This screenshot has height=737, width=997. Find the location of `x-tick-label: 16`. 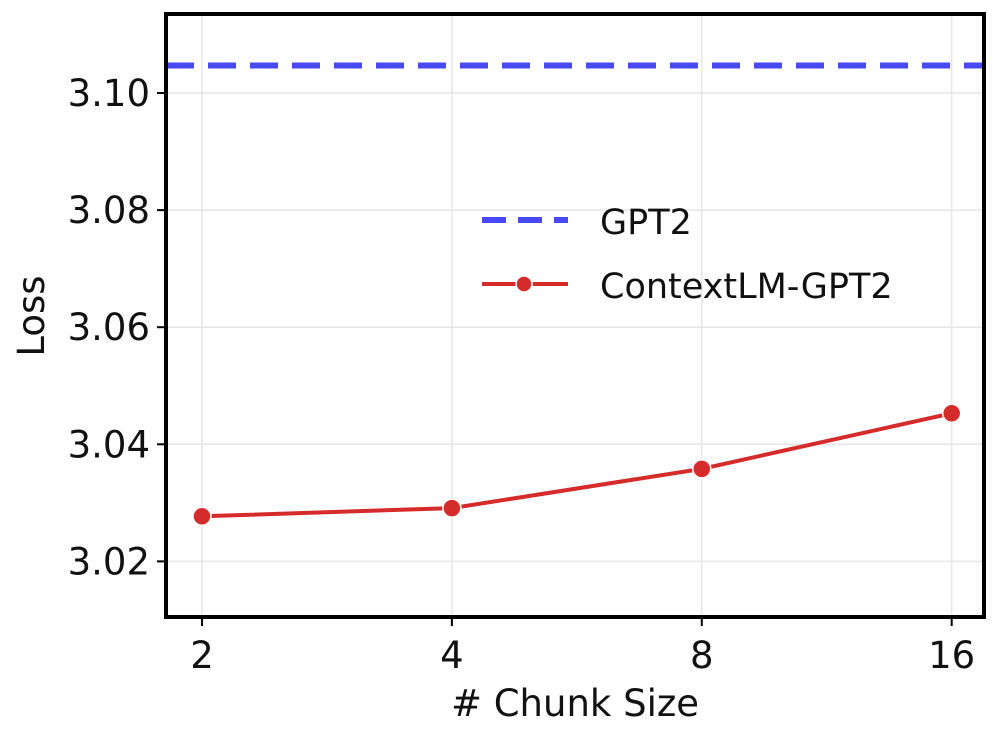

x-tick-label: 16 is located at coordinates (951, 655).